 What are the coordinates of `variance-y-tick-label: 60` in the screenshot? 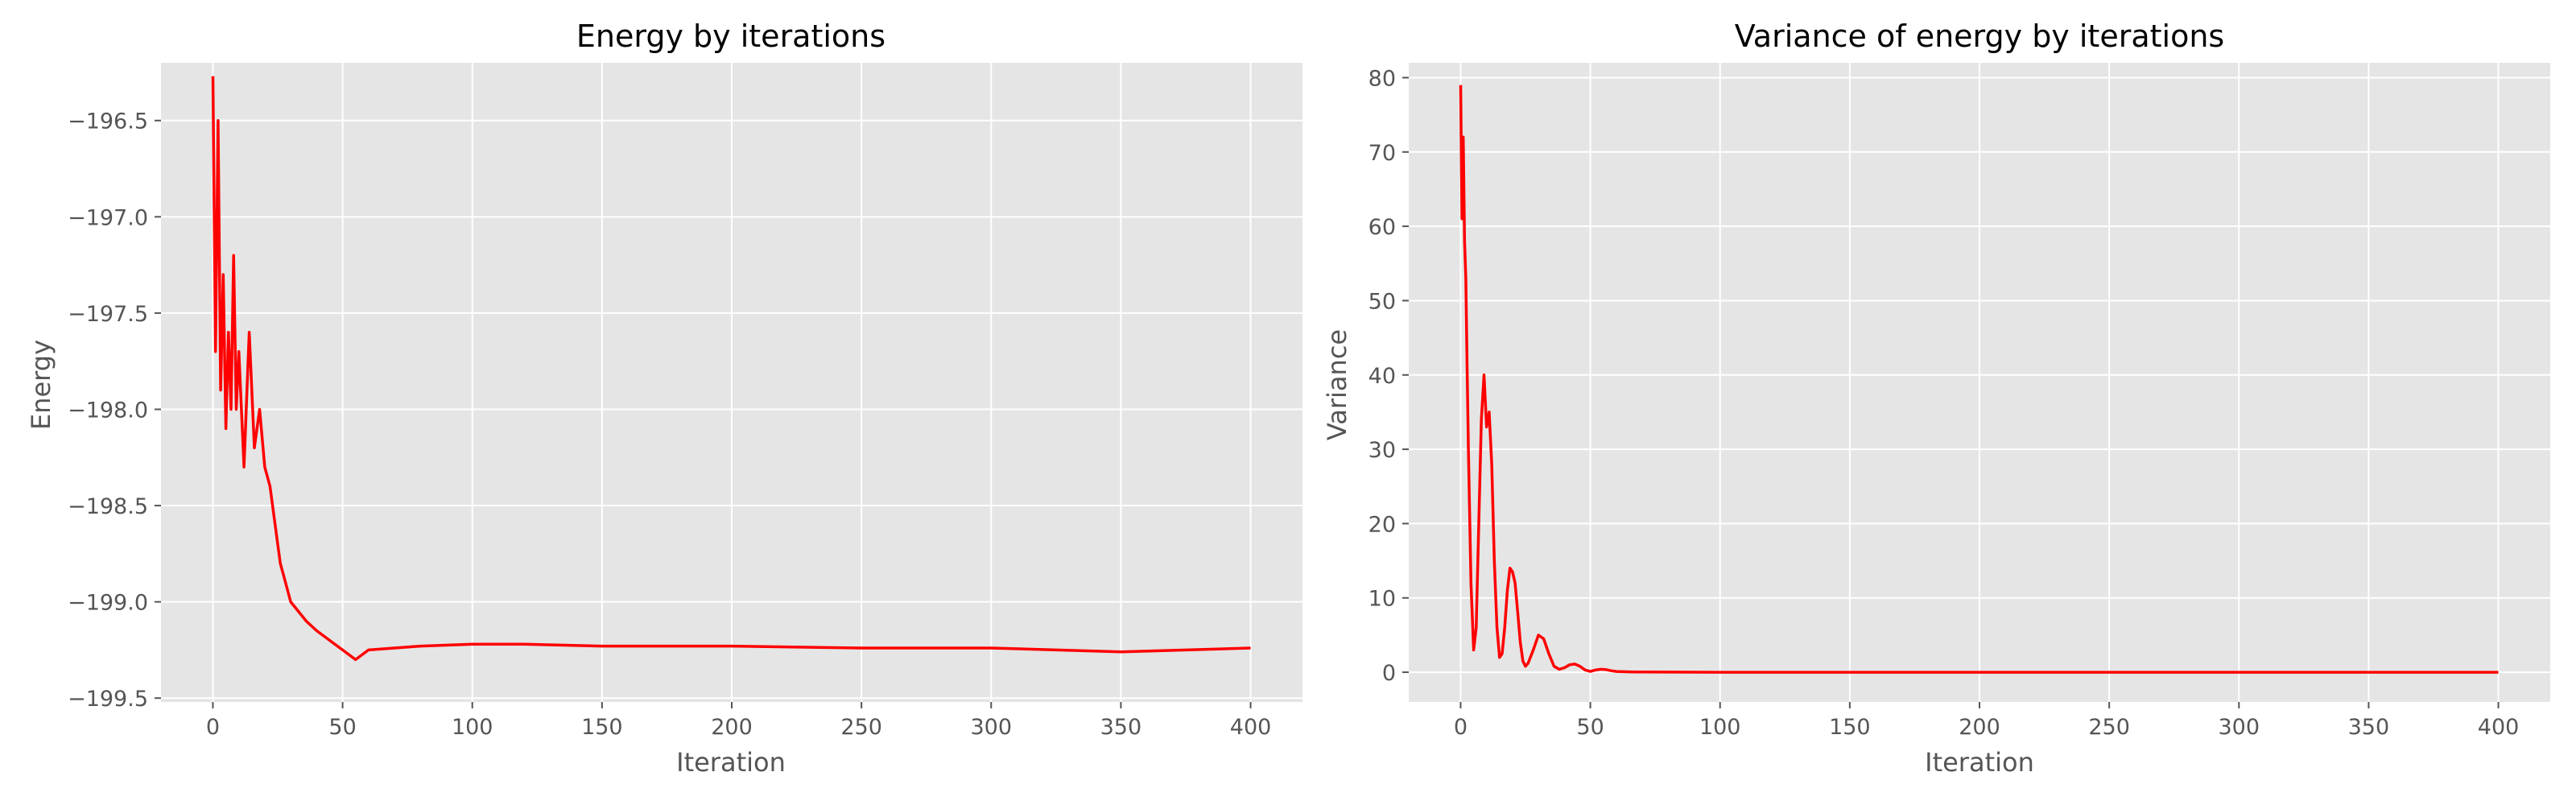 It's located at (1382, 227).